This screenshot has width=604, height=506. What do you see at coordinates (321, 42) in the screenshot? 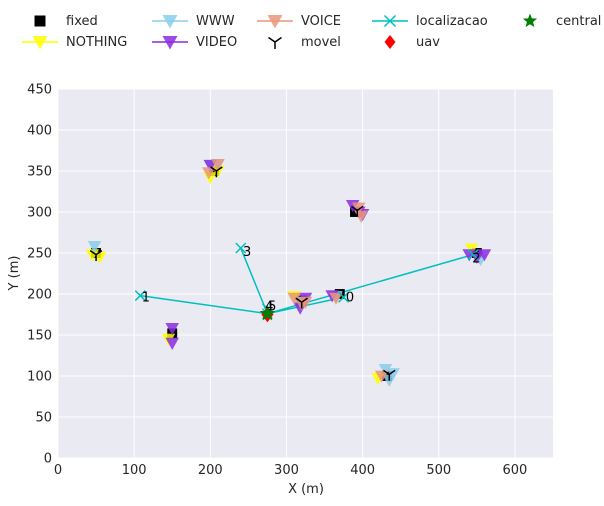
I see `legend-label-movel: movel` at bounding box center [321, 42].